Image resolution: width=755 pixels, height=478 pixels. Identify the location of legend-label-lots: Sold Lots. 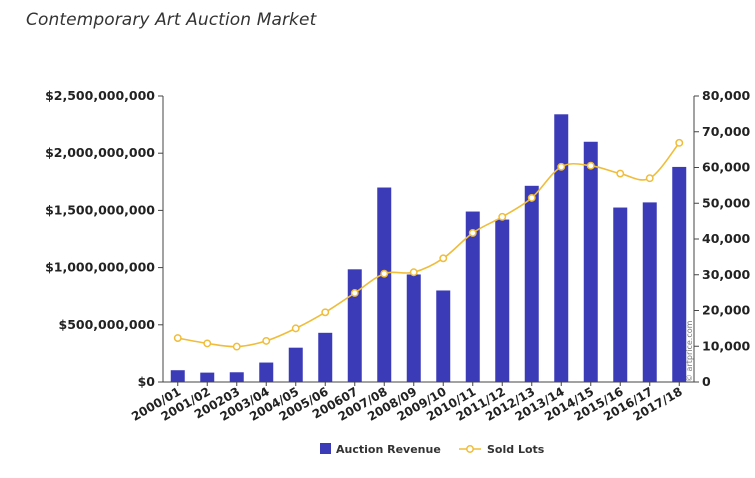
(516, 449).